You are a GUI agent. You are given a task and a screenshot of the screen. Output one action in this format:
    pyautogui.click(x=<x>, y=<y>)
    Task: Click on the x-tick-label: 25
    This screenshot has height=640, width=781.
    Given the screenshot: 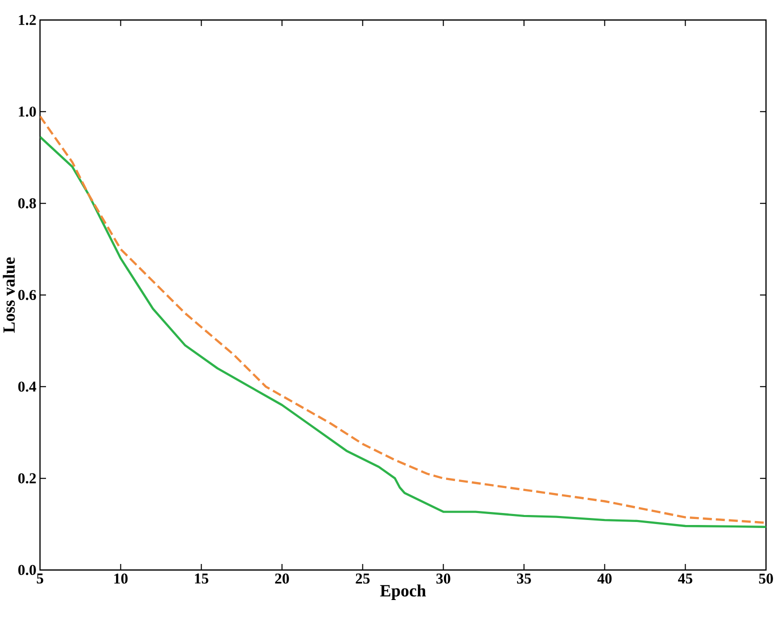 What is the action you would take?
    pyautogui.click(x=363, y=579)
    